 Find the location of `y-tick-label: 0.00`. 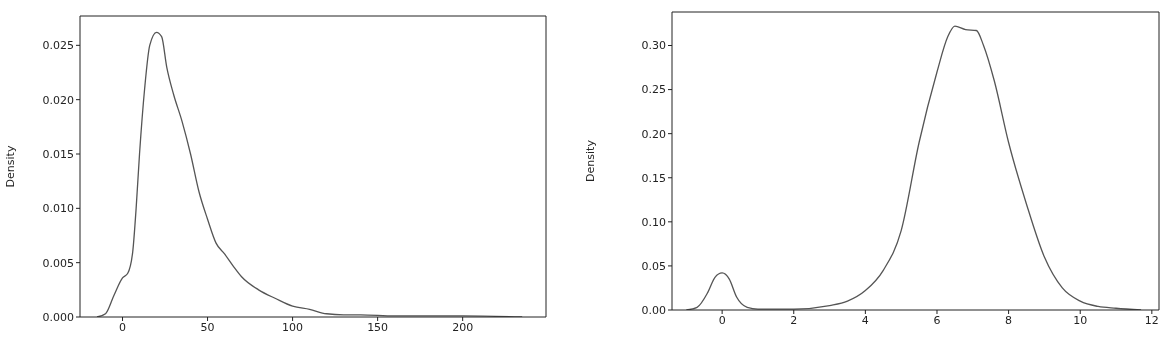

y-tick-label: 0.00 is located at coordinates (653, 310).